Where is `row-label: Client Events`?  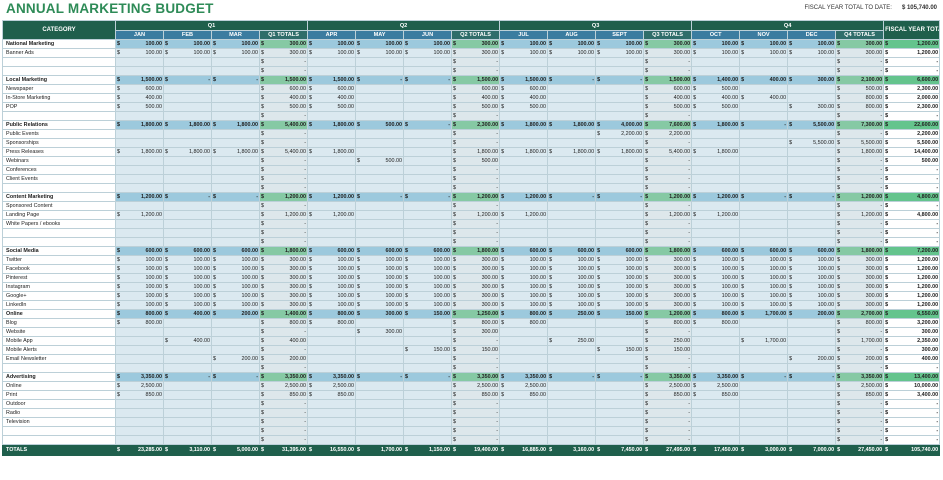 row-label: Client Events is located at coordinates (59, 179).